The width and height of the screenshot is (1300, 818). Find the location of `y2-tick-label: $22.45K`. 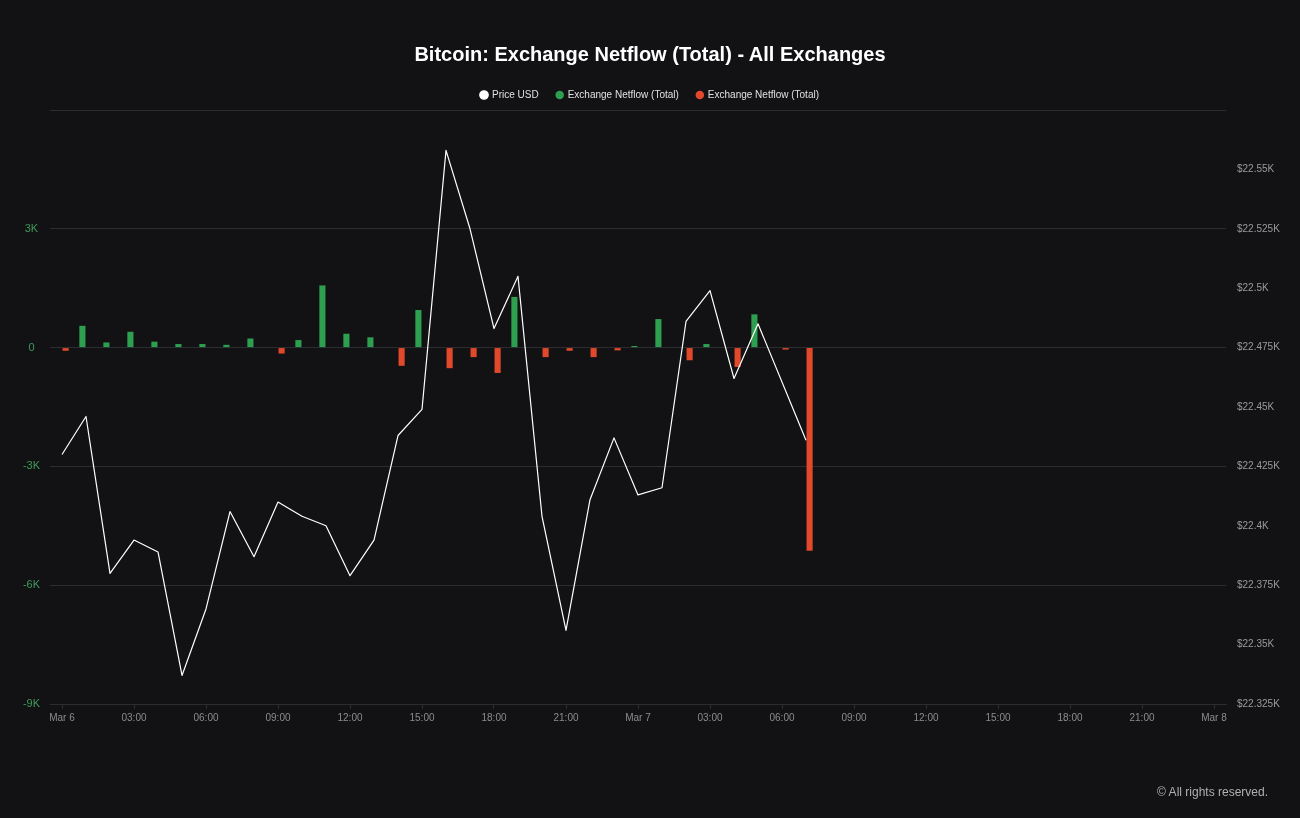

y2-tick-label: $22.45K is located at coordinates (1256, 406).